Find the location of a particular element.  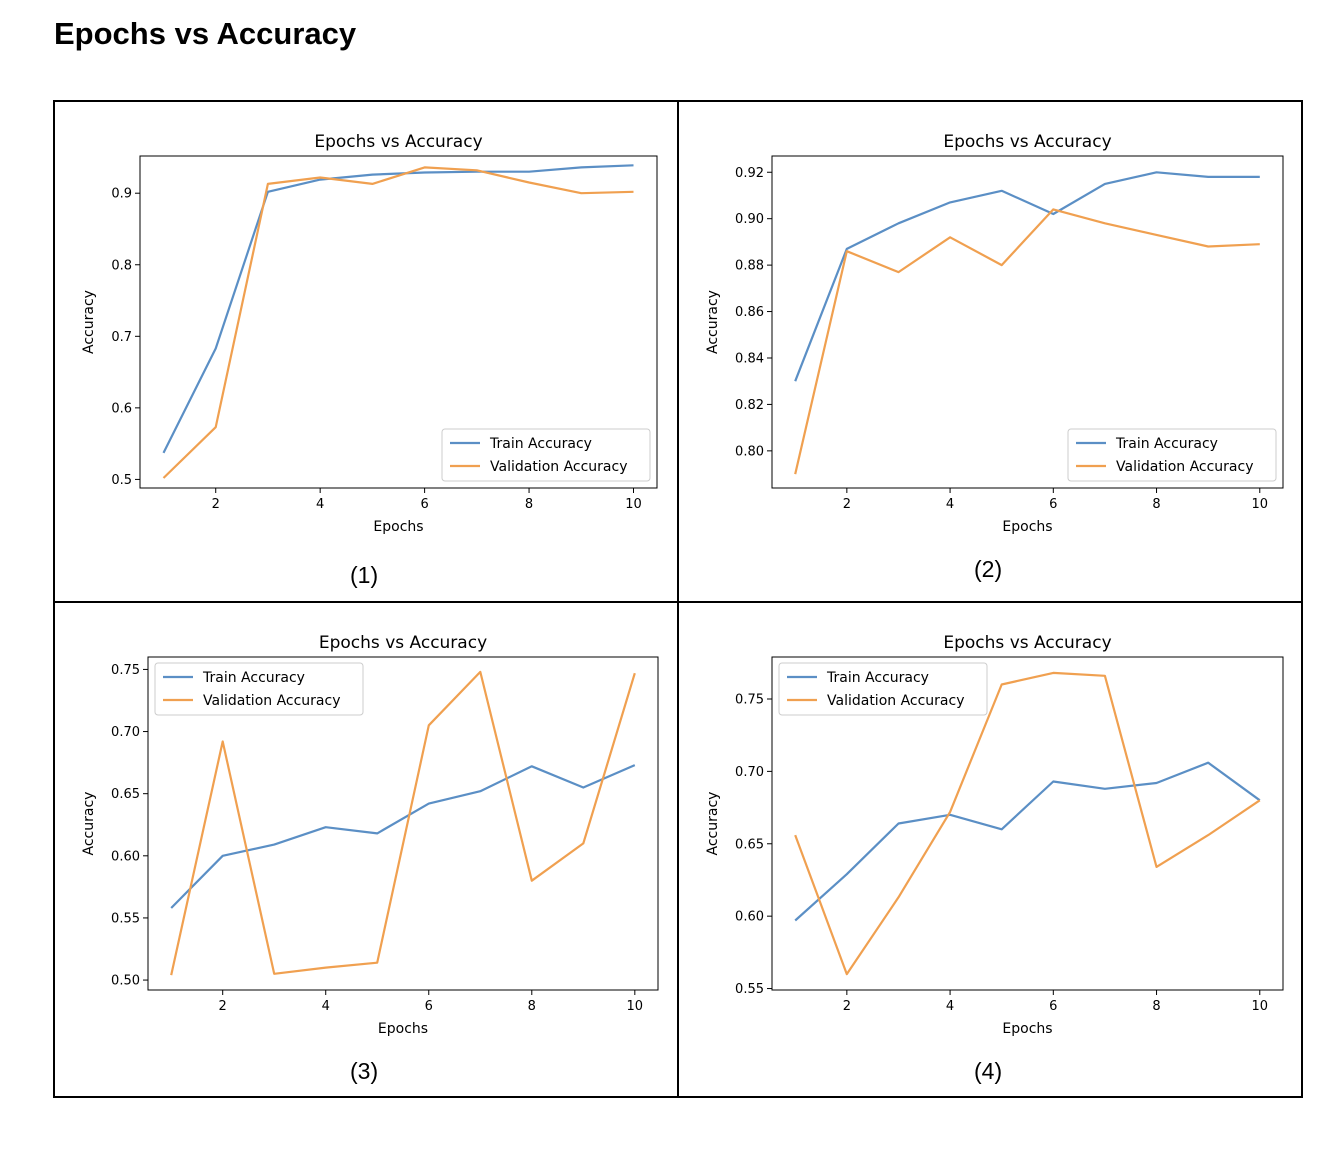

chart-2-ytick-label: 0.80 is located at coordinates (749, 451).